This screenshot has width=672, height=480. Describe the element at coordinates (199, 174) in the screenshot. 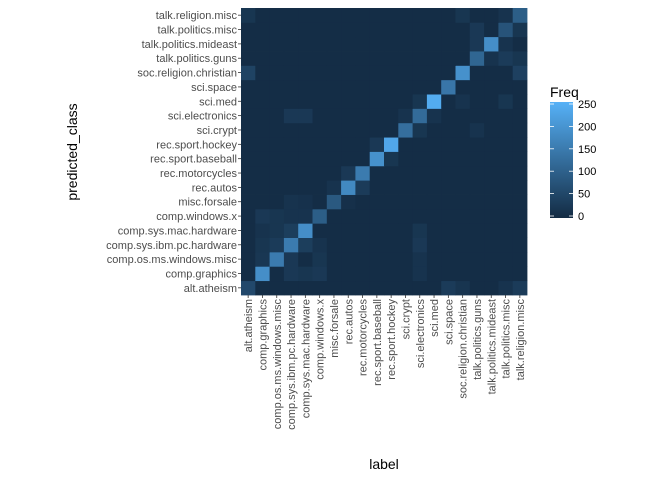

I see `y-tick-label: rec.motorcycles` at that location.